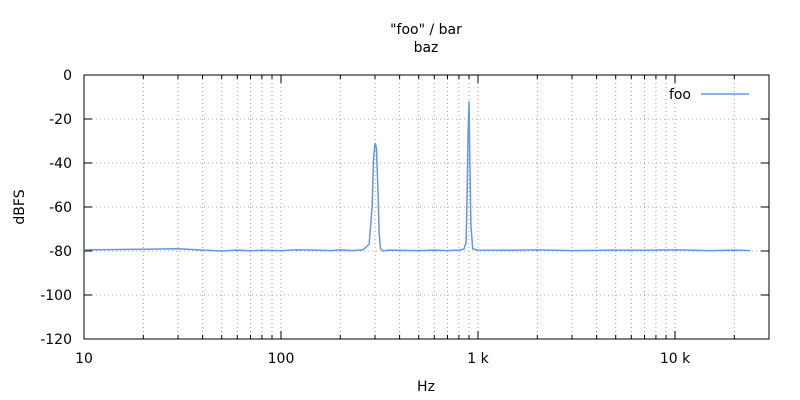 The width and height of the screenshot is (800, 400). Describe the element at coordinates (709, 95) in the screenshot. I see `legend: foo` at that location.